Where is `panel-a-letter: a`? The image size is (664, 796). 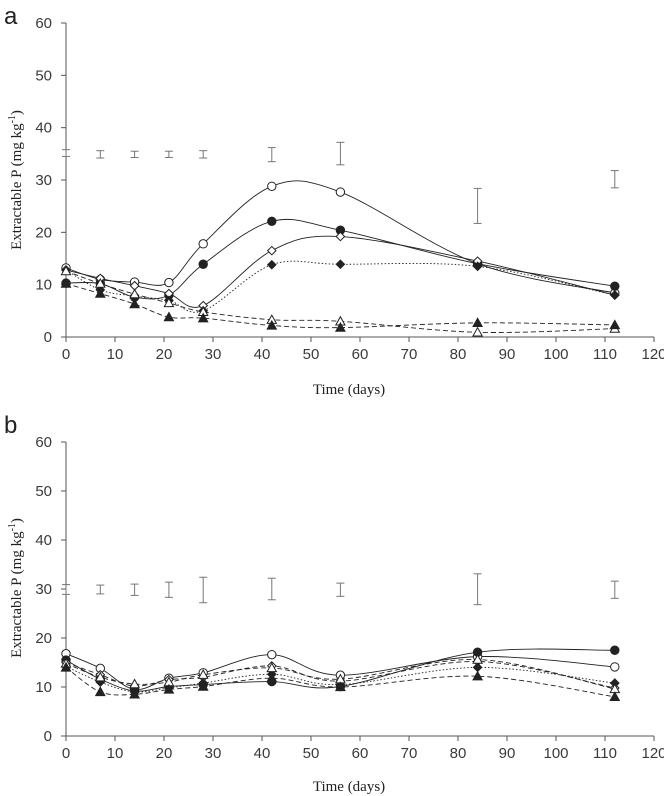 panel-a-letter: a is located at coordinates (11, 16).